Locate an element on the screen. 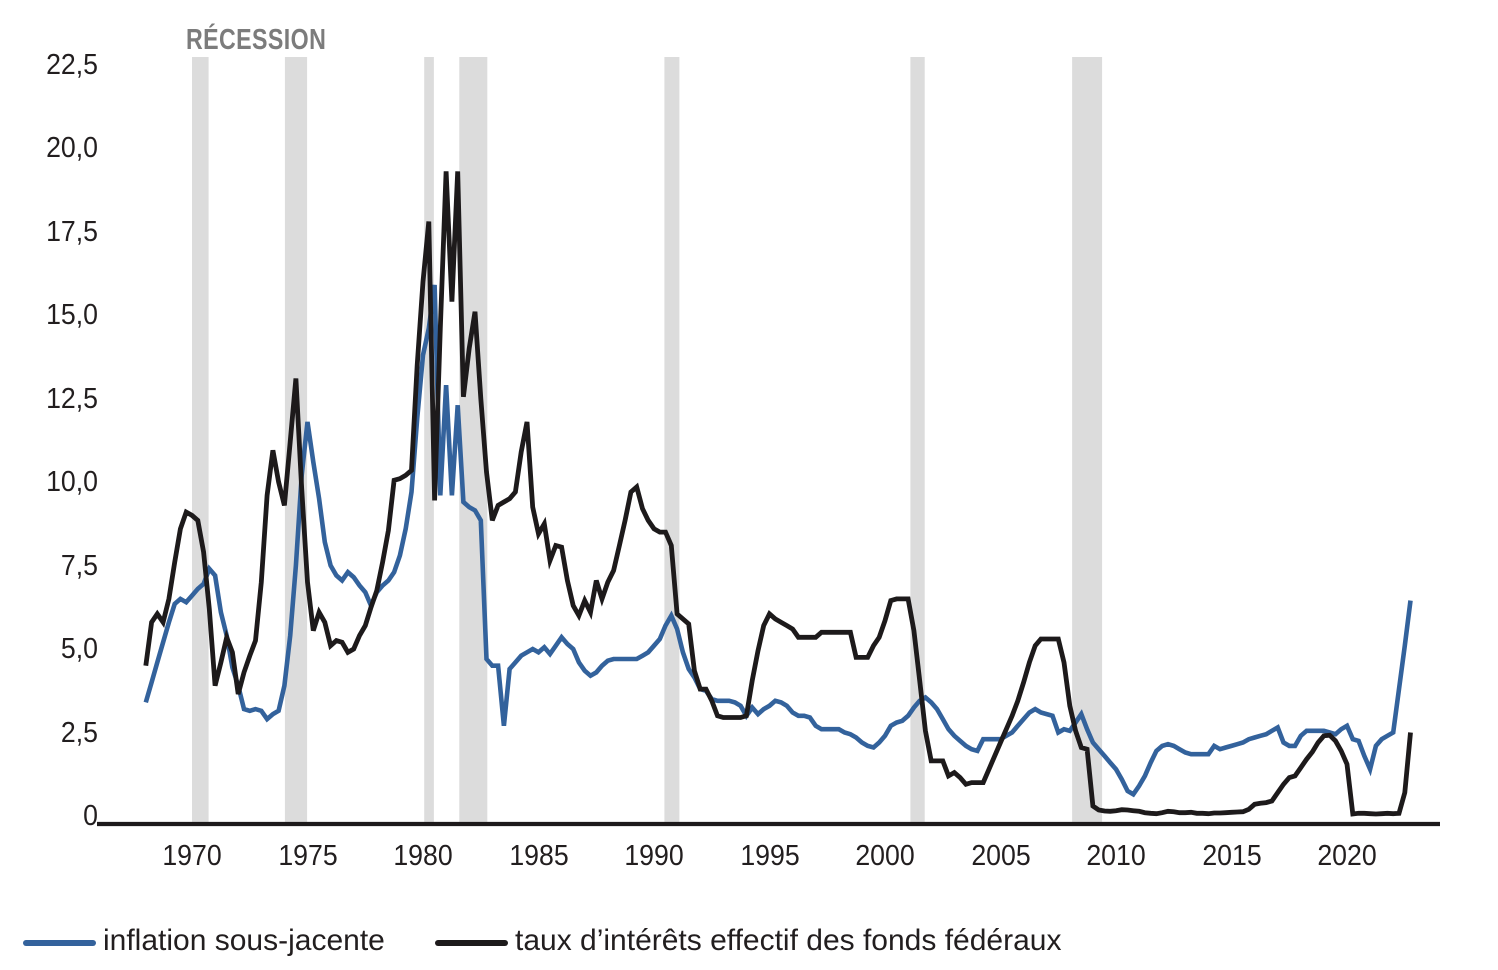 The width and height of the screenshot is (1498, 970). y-tick-label: 12,5 is located at coordinates (72, 398).